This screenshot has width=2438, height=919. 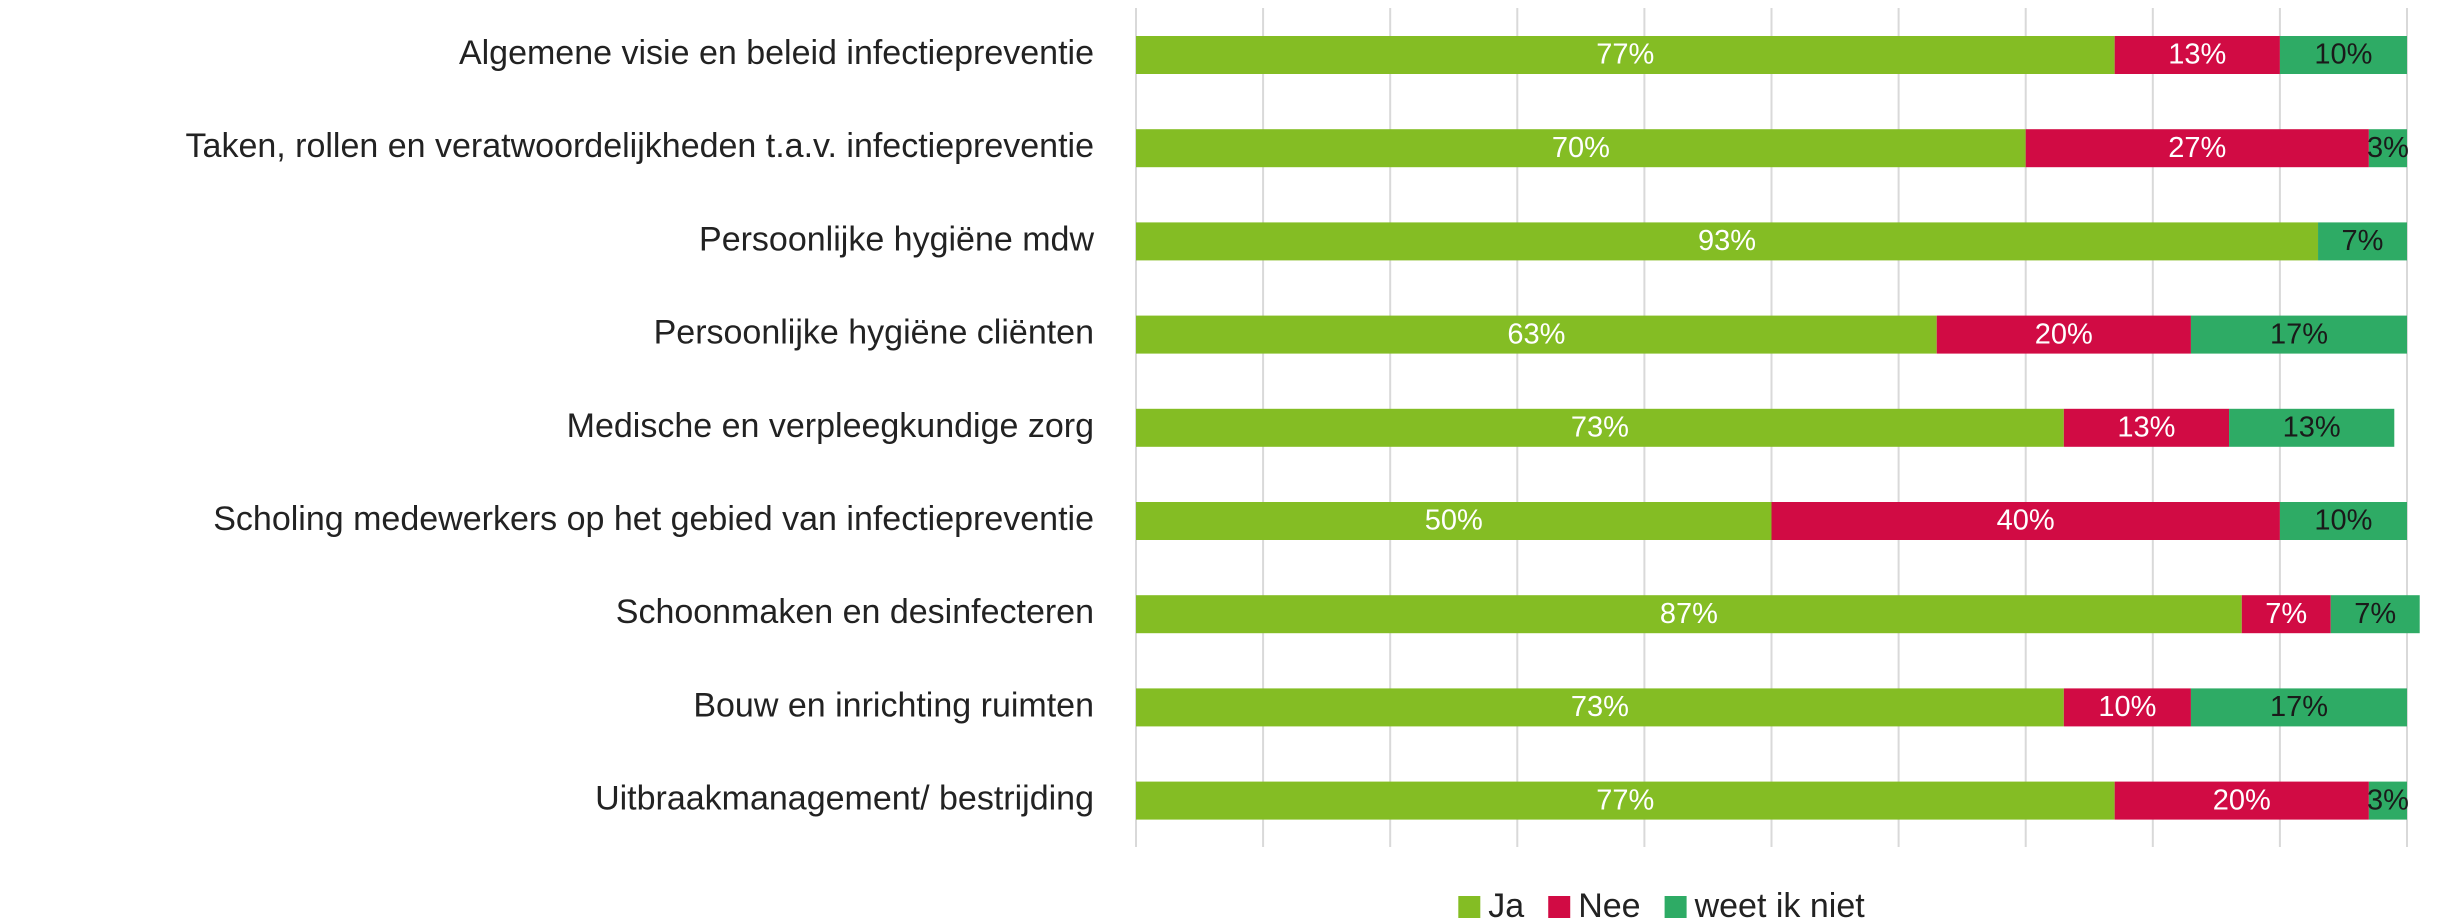 I want to click on category-label: Persoonlijke hygiëne cliënten, so click(x=874, y=333).